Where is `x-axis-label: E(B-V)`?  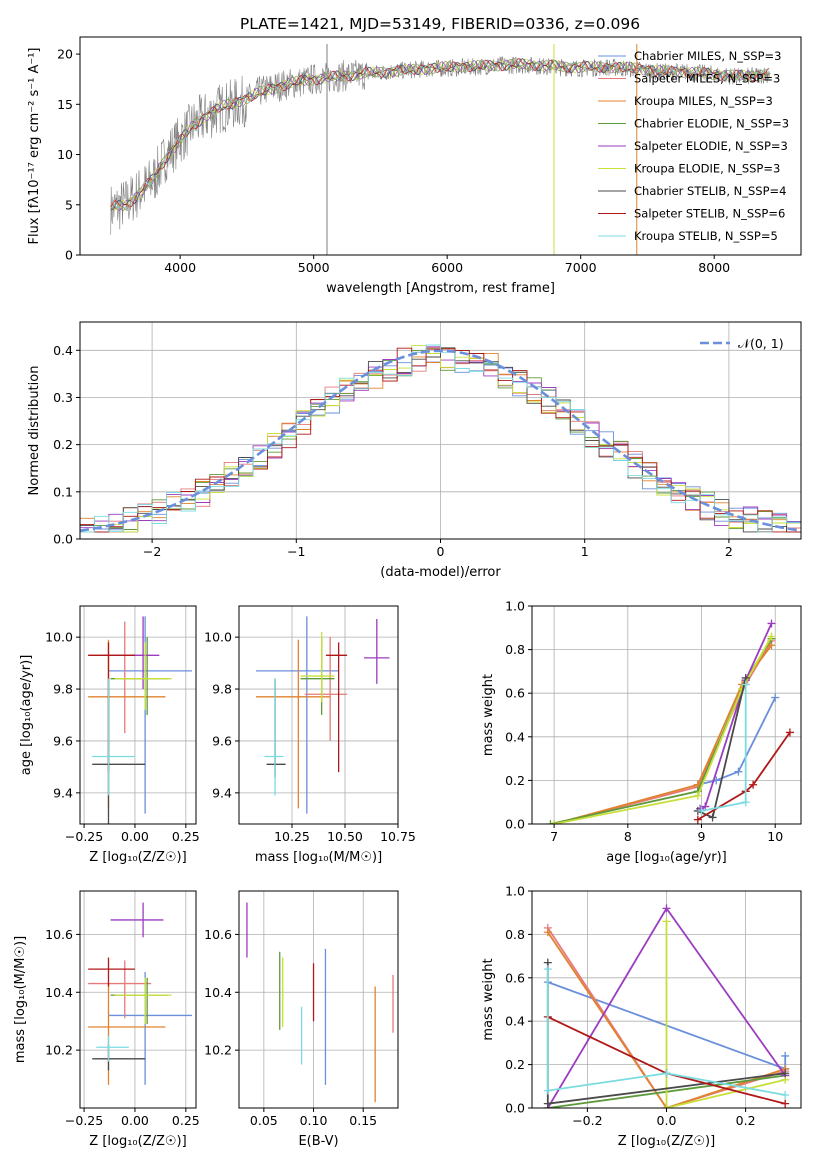
x-axis-label: E(B-V) is located at coordinates (318, 1141).